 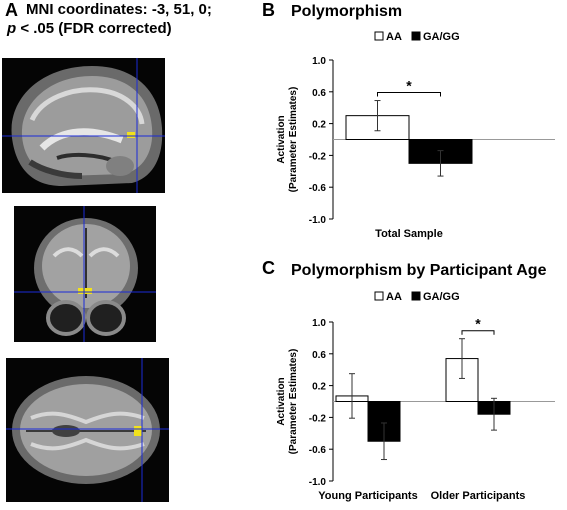 I want to click on chart-c-y-tick-label: -0.6, so click(x=318, y=450).